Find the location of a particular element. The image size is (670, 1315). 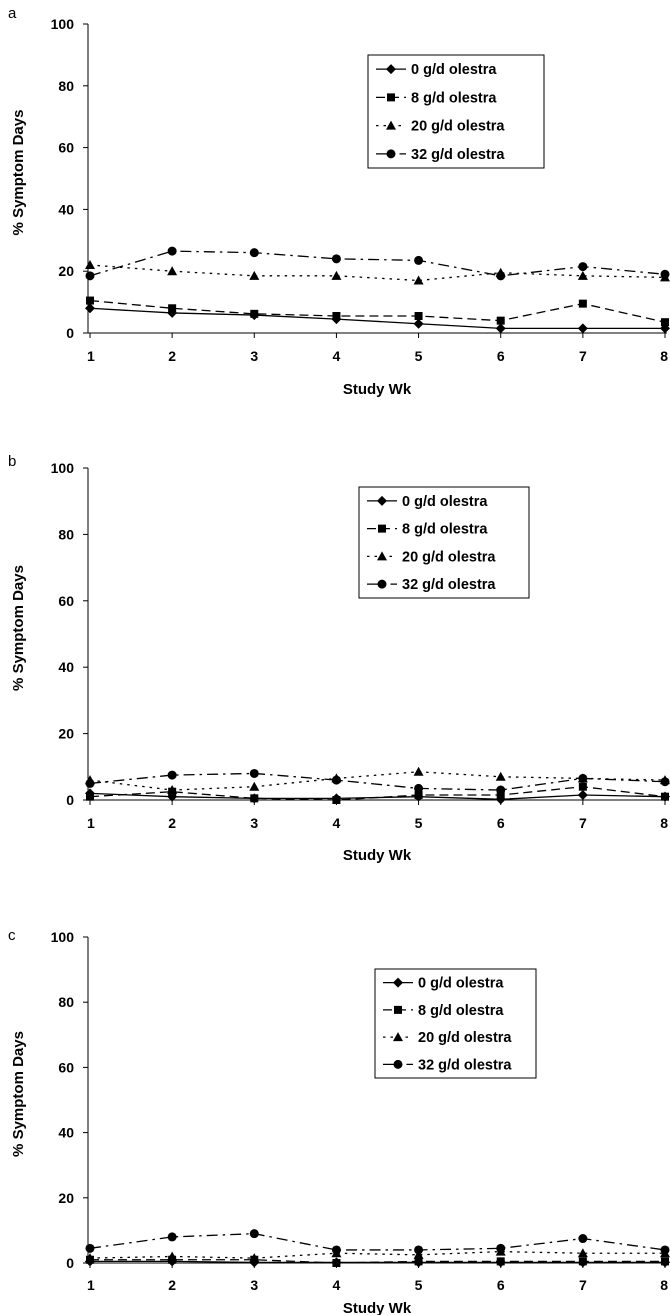

x-tick-label: 5 is located at coordinates (419, 823).